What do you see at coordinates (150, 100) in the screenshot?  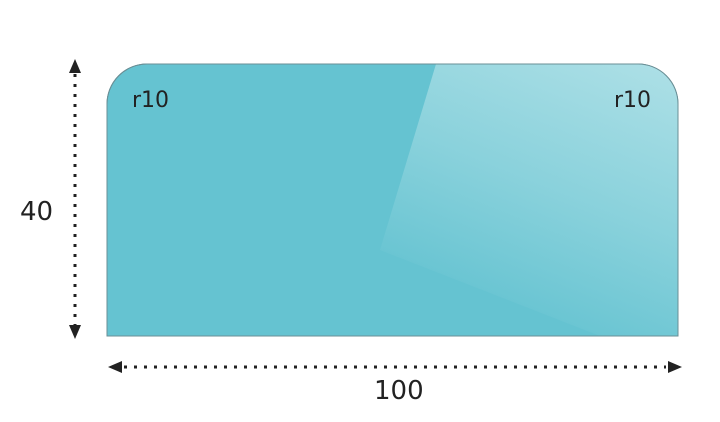 I see `corner-radius-left-label: r10` at bounding box center [150, 100].